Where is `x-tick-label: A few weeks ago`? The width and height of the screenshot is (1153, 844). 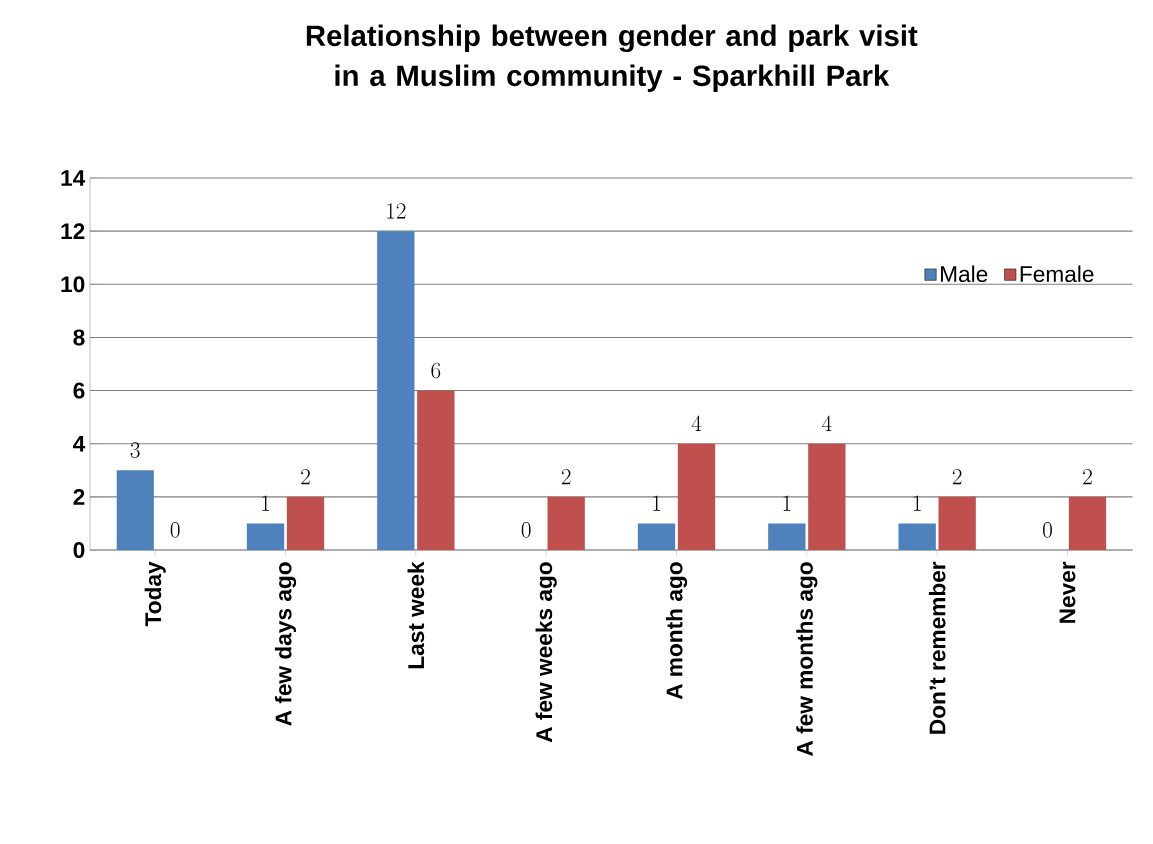
x-tick-label: A few weeks ago is located at coordinates (546, 652).